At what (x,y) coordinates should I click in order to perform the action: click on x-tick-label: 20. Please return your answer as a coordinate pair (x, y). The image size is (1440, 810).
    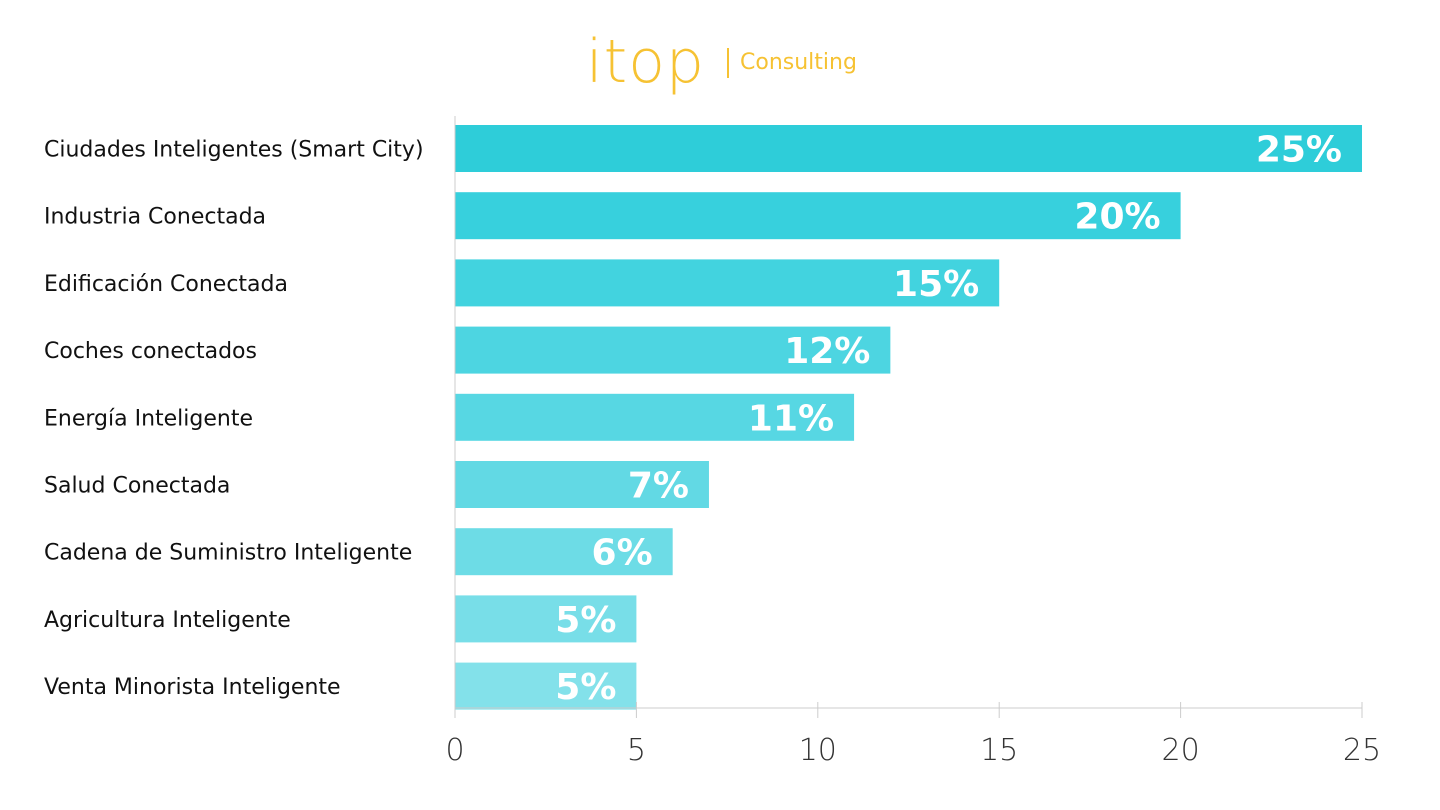
    Looking at the image, I should click on (1181, 750).